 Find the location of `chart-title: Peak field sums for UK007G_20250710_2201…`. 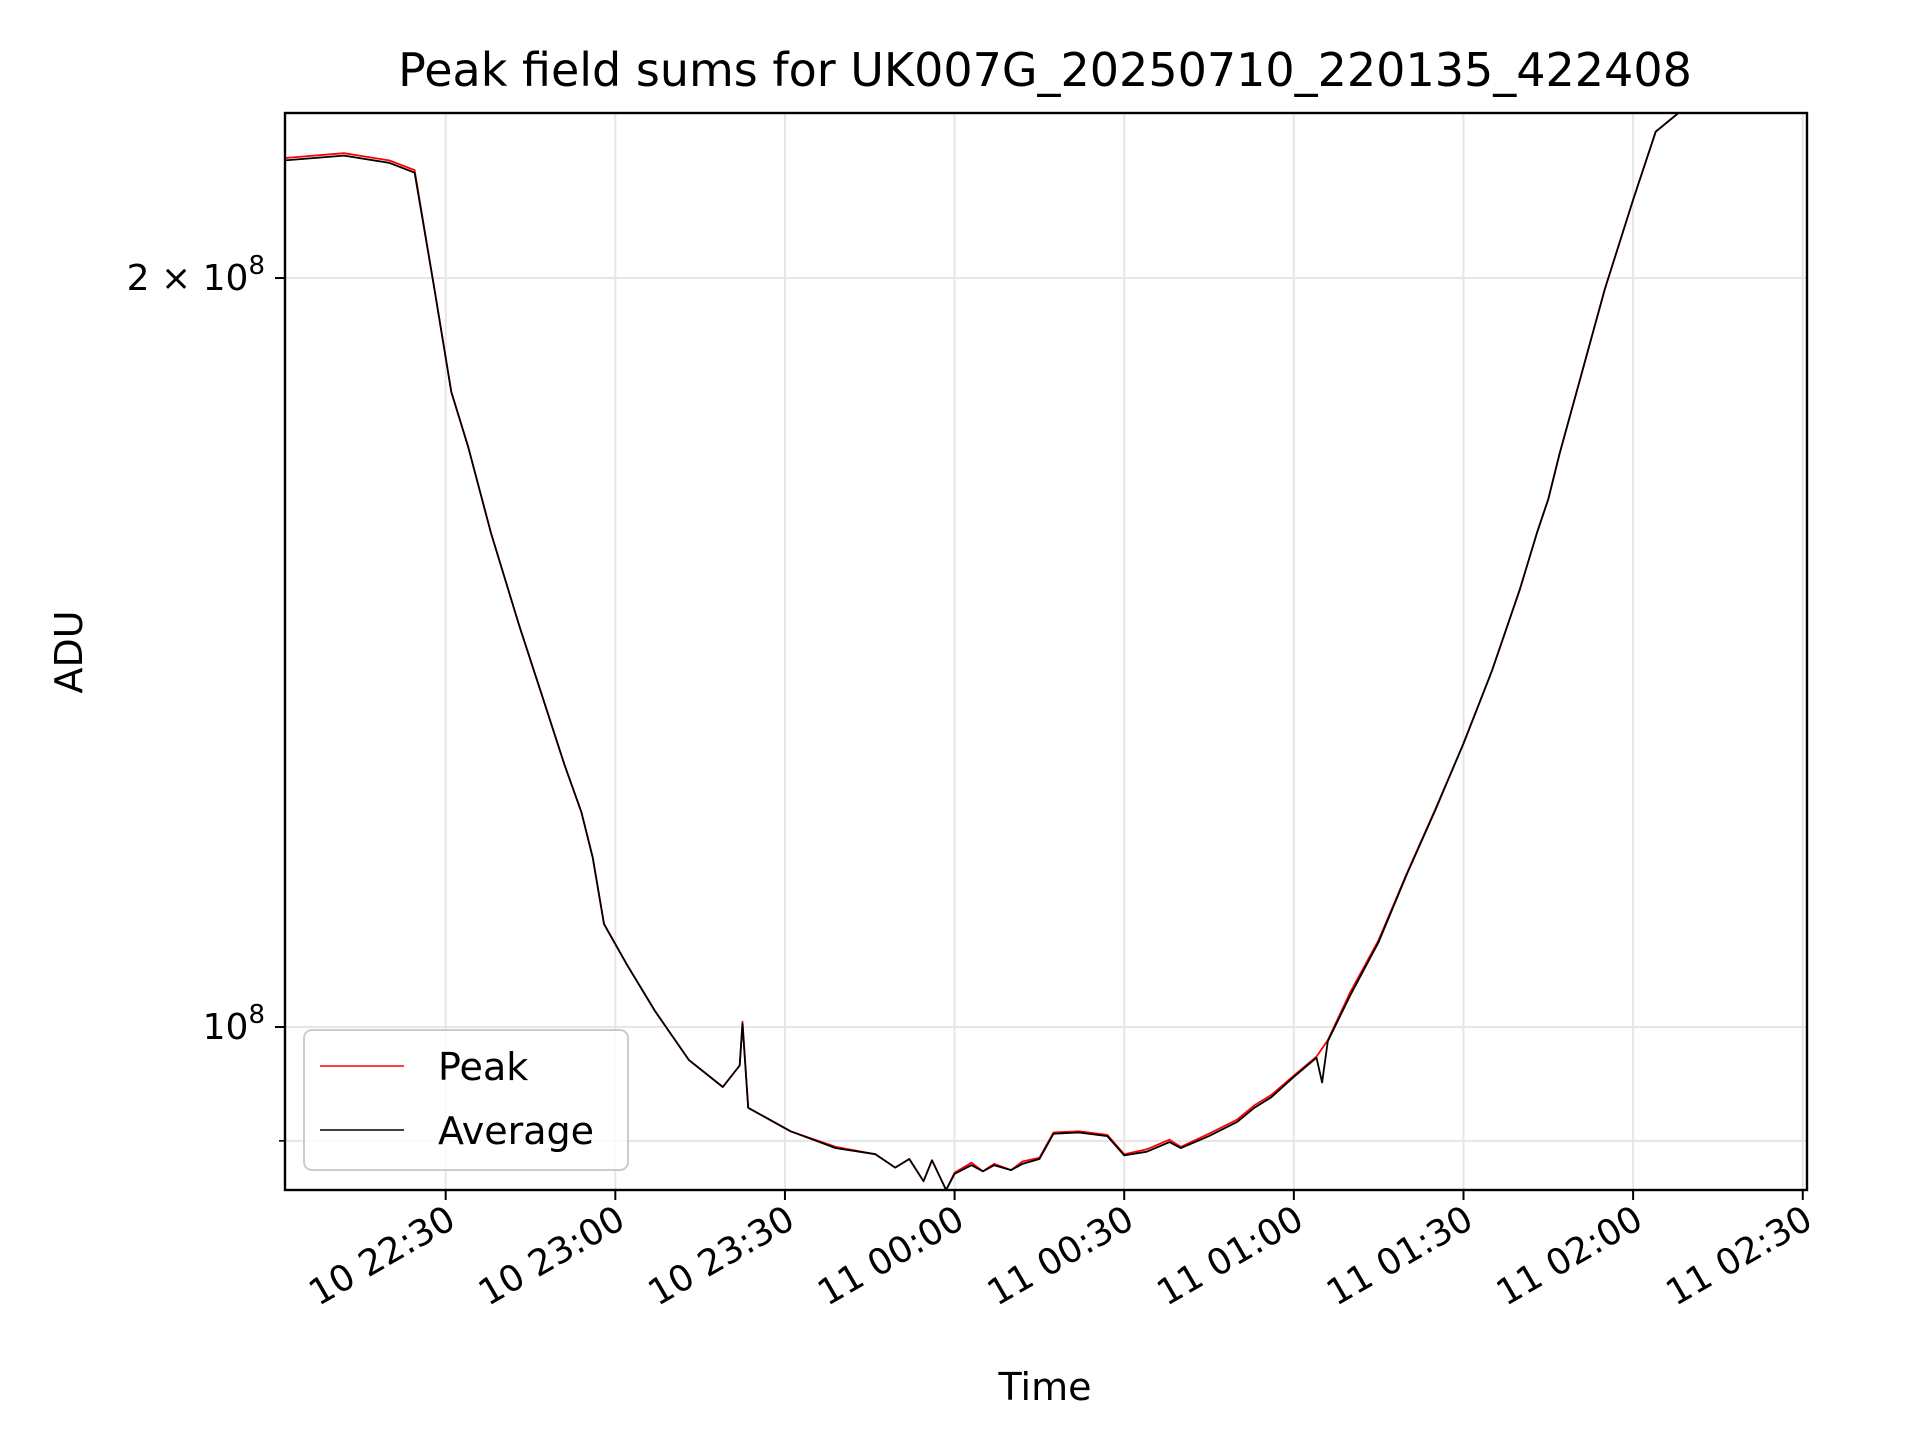

chart-title: Peak field sums for UK007G_20250710_2201… is located at coordinates (1045, 70).